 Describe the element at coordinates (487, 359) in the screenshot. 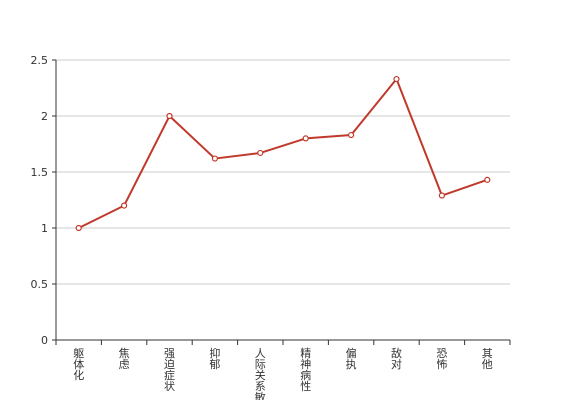

I see `x-tick-label: 其他` at that location.